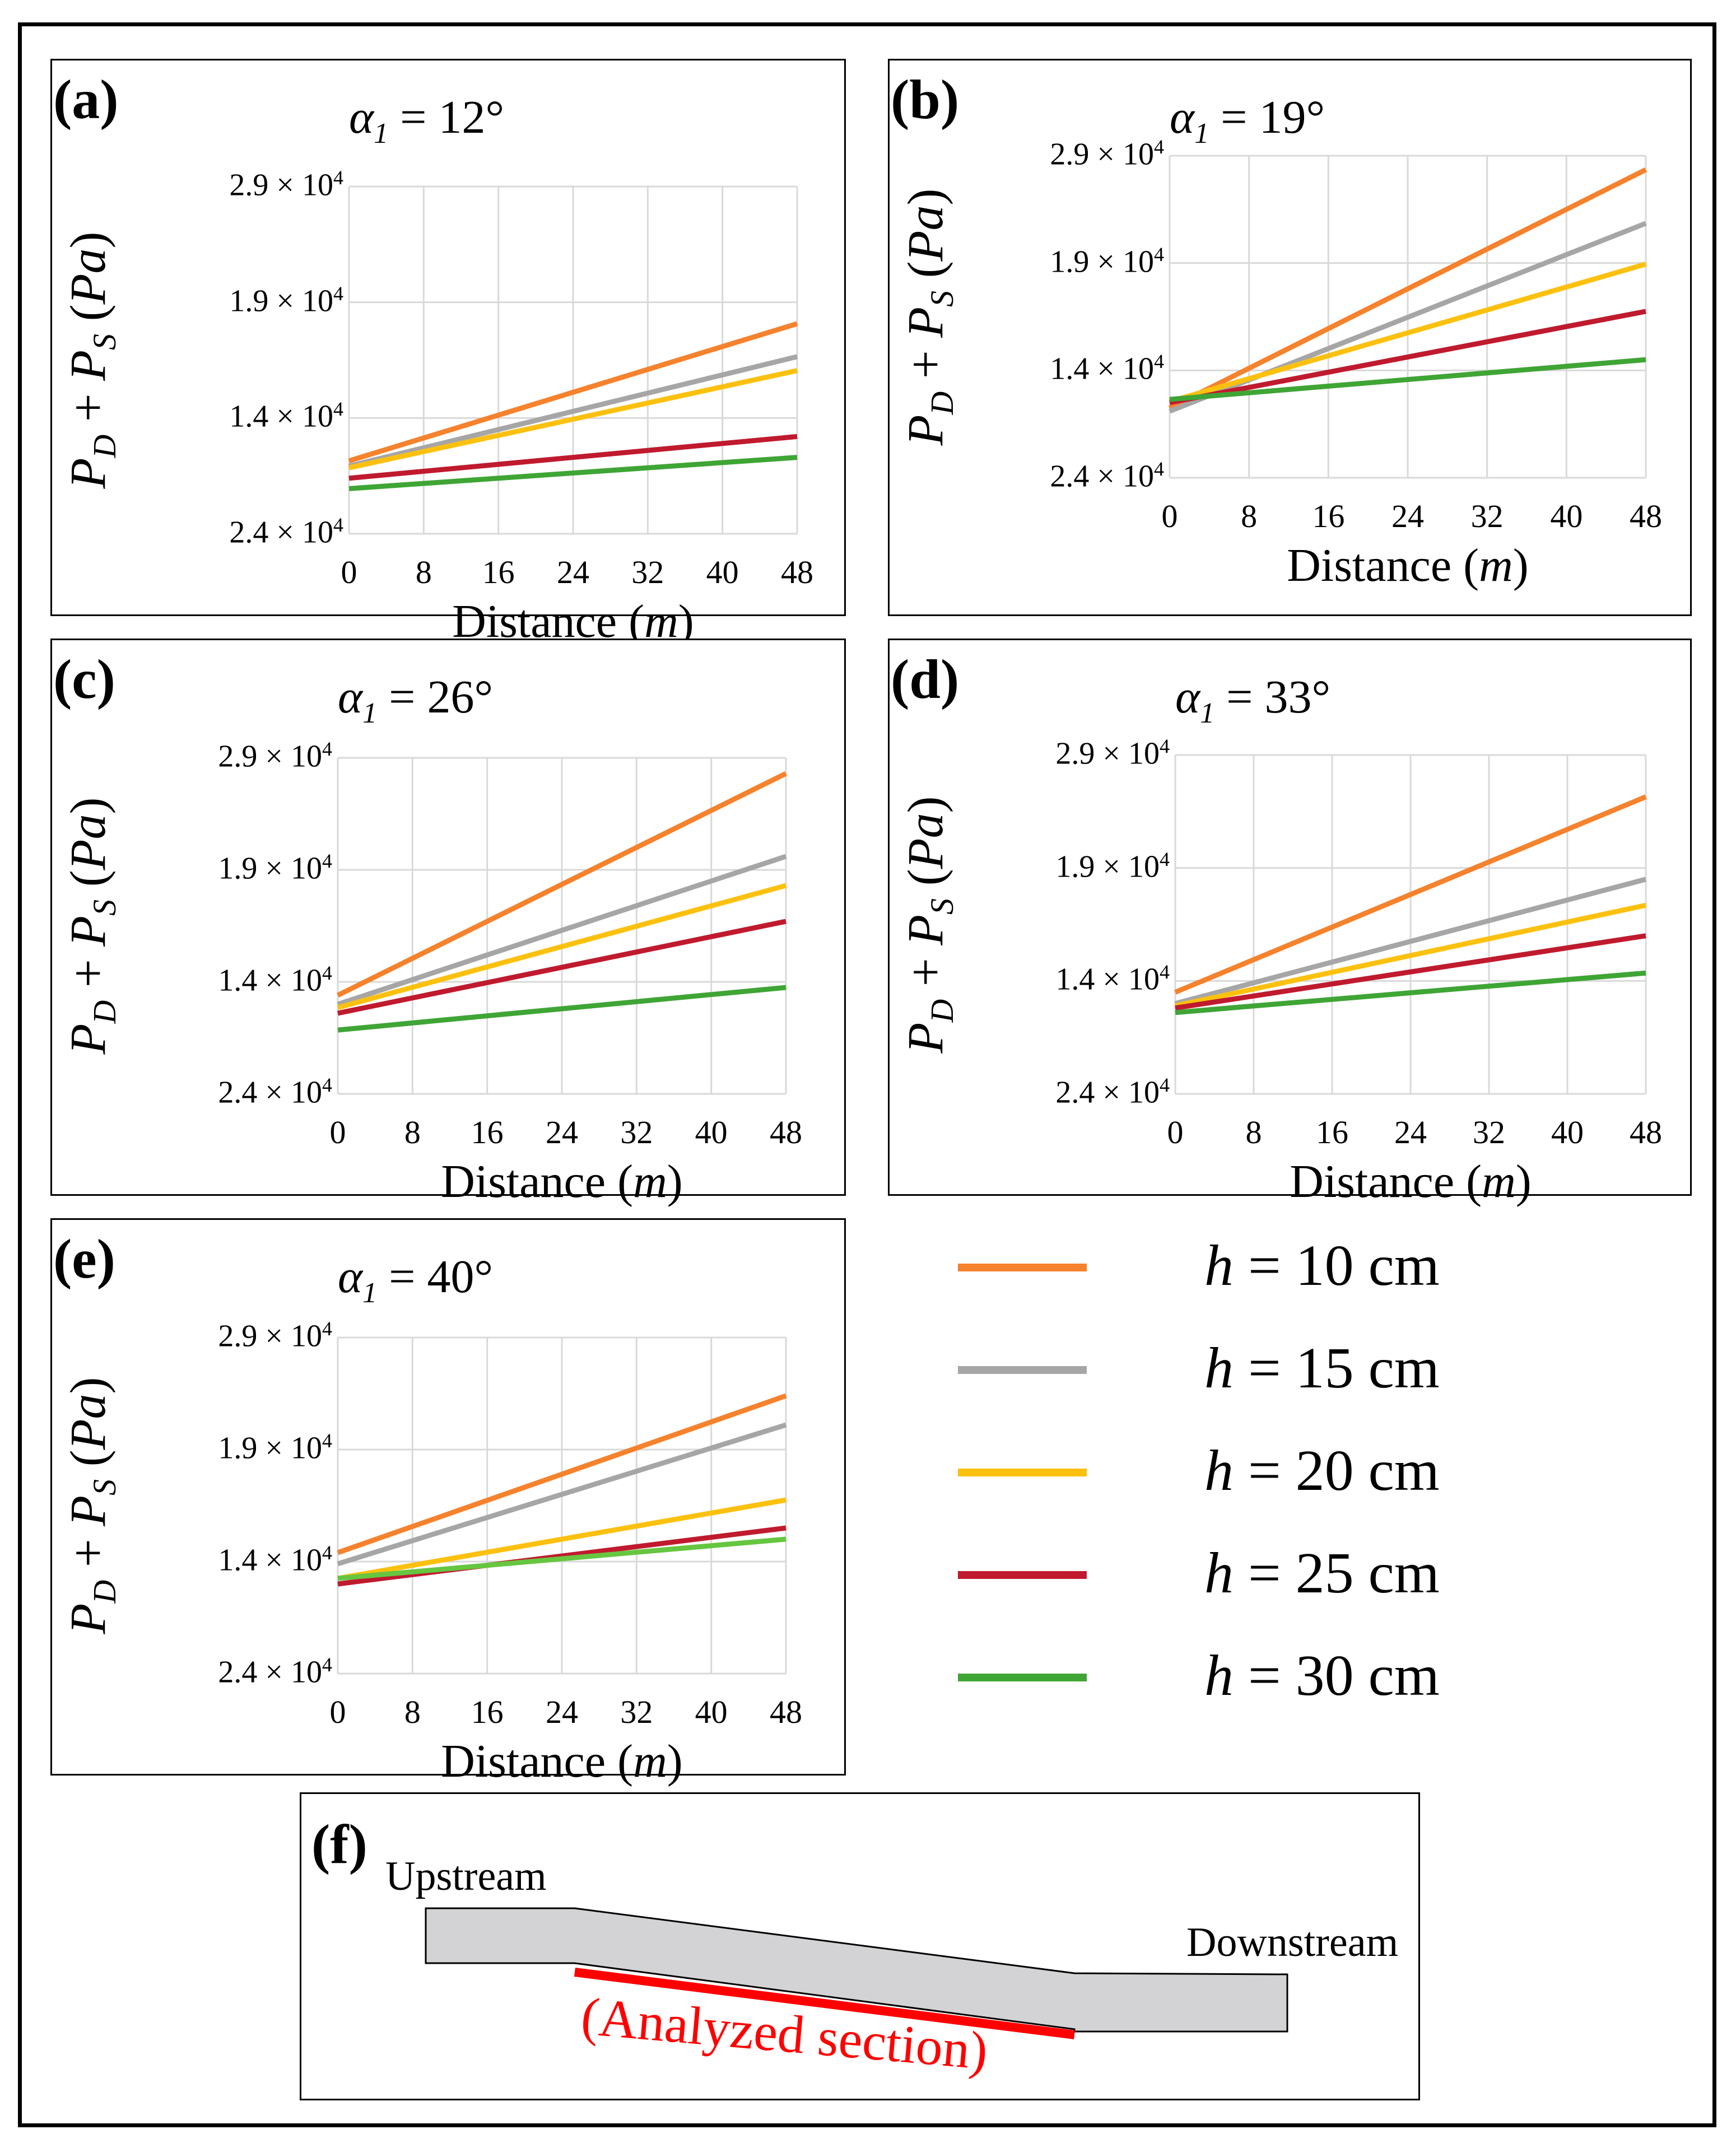  What do you see at coordinates (88, 885) in the screenshot?
I see `y-label-open: (` at bounding box center [88, 885].